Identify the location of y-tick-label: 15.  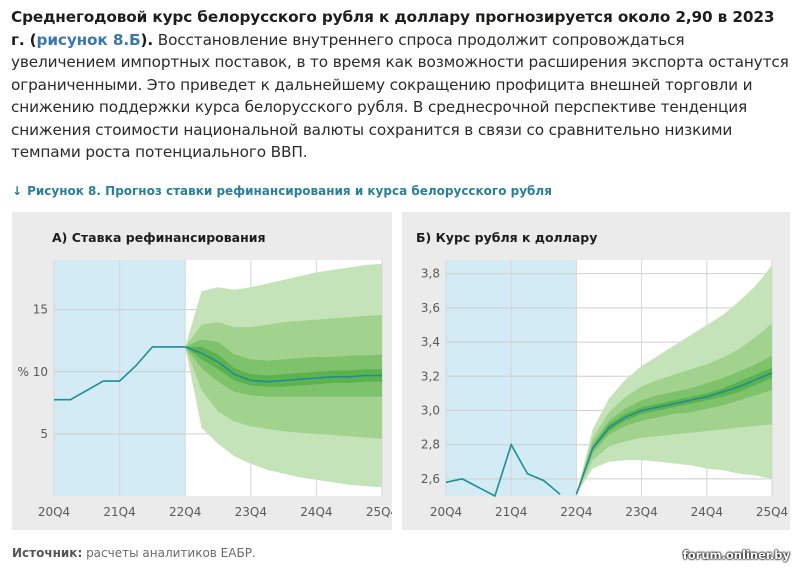
(40, 310).